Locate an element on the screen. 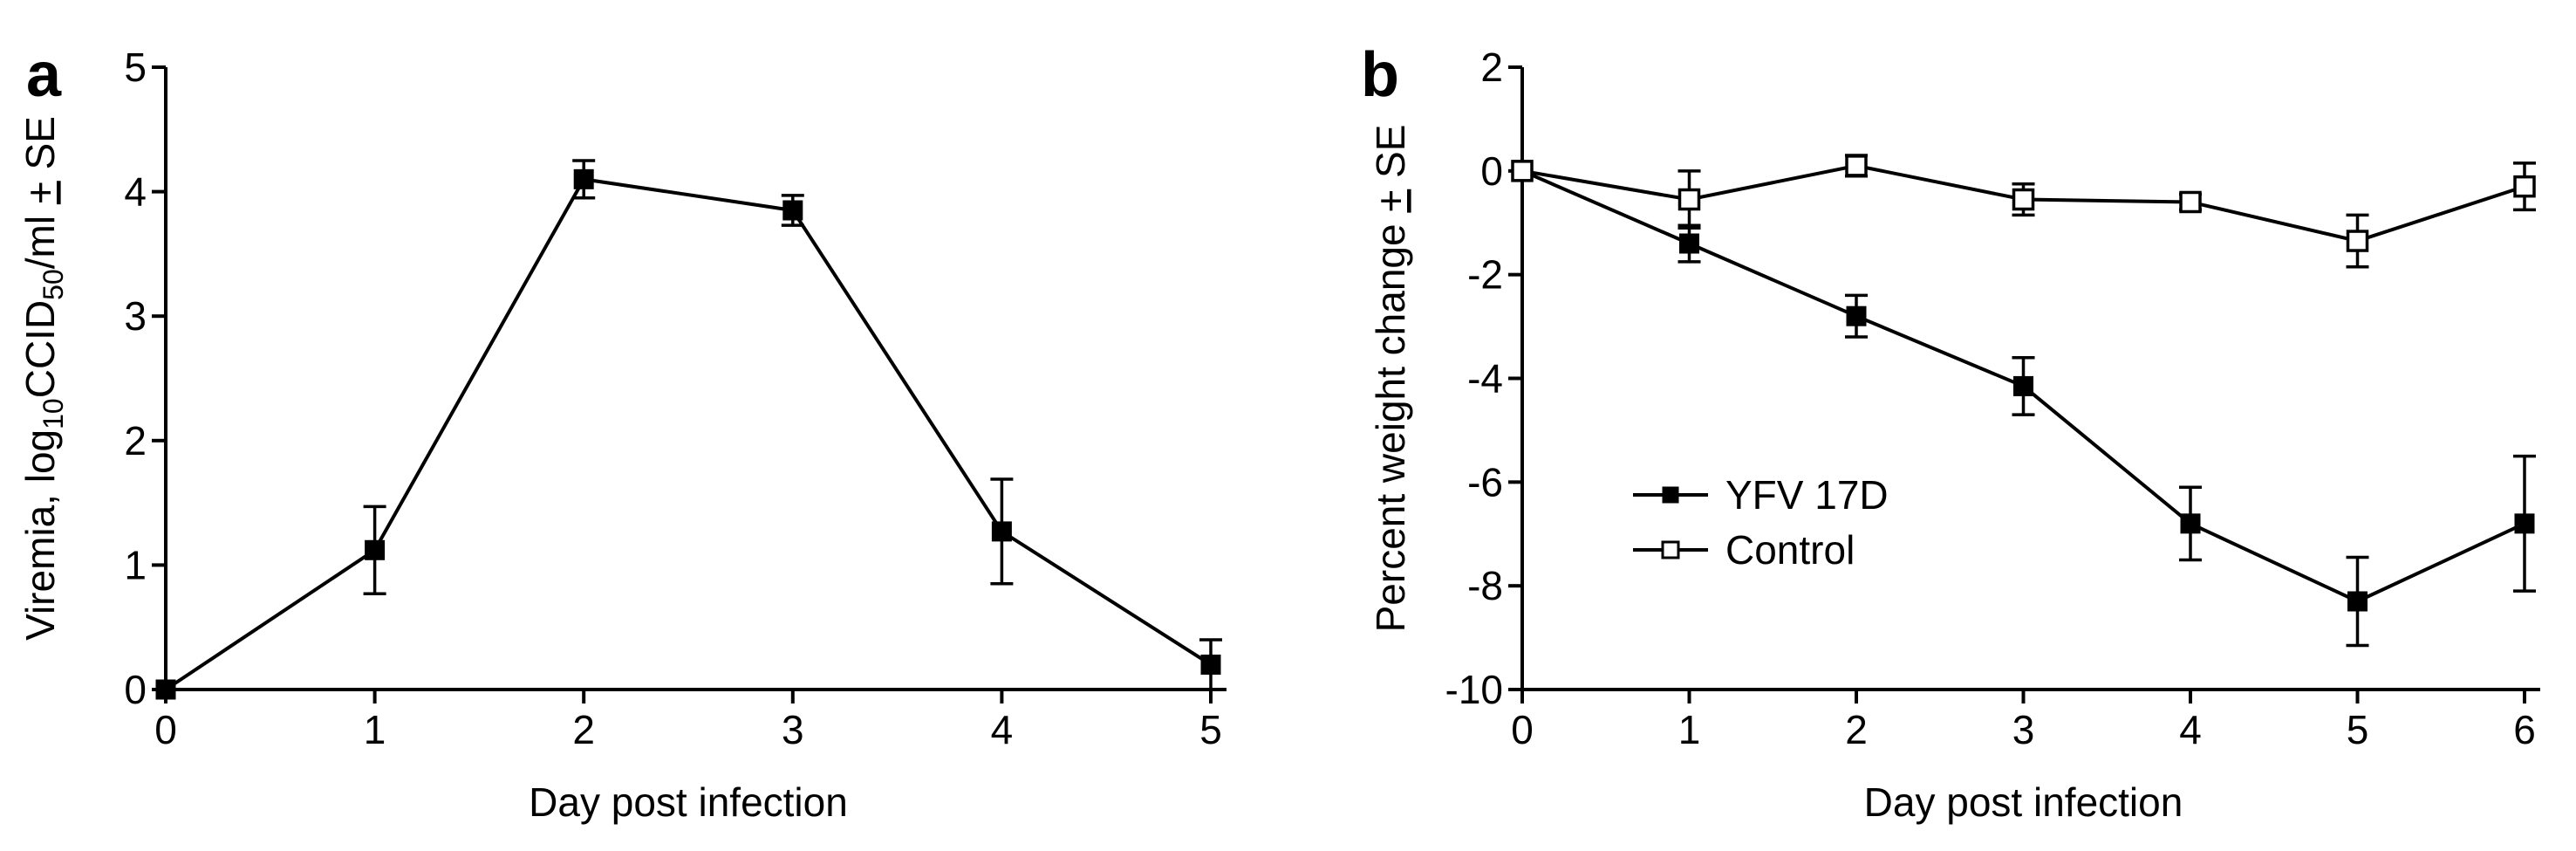 This screenshot has height=851, width=2576. a-x-tick-label: 0 is located at coordinates (165, 730).